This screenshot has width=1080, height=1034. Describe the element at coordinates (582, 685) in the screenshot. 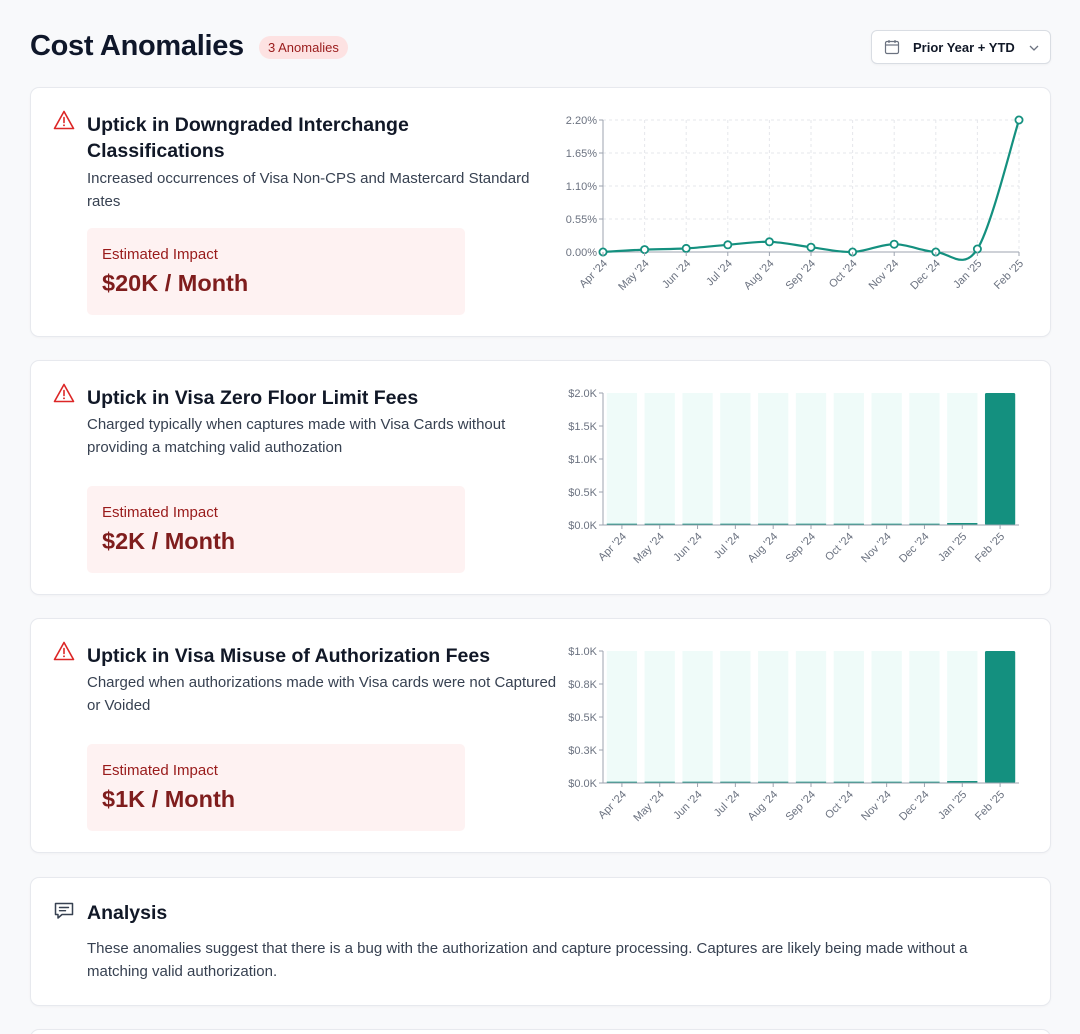

I see `y-tick-label: $0.8K` at that location.